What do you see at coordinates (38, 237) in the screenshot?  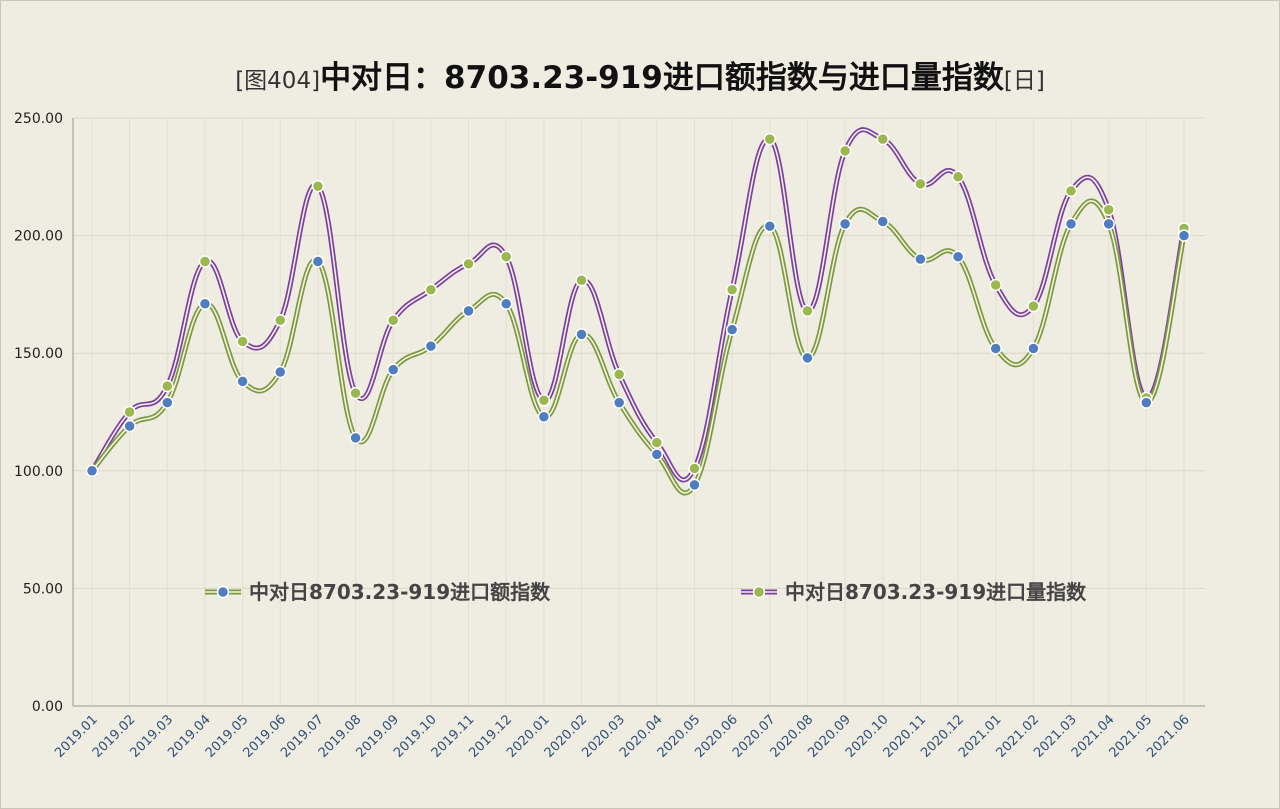 I see `y-tick-label: 200.00` at bounding box center [38, 237].